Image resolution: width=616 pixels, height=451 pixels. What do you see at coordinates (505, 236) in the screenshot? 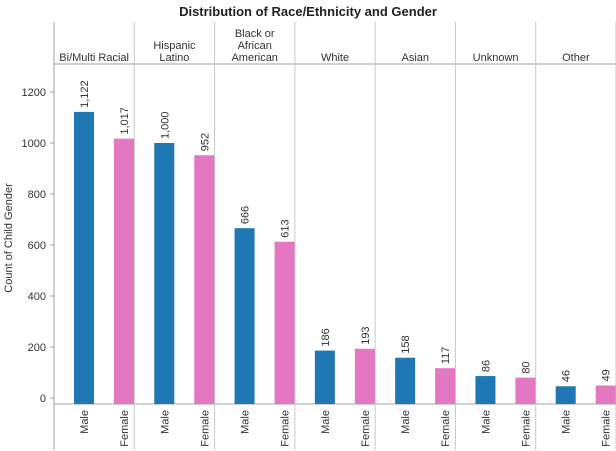
I see `panel: Unknown 86 Male 80 Female` at bounding box center [505, 236].